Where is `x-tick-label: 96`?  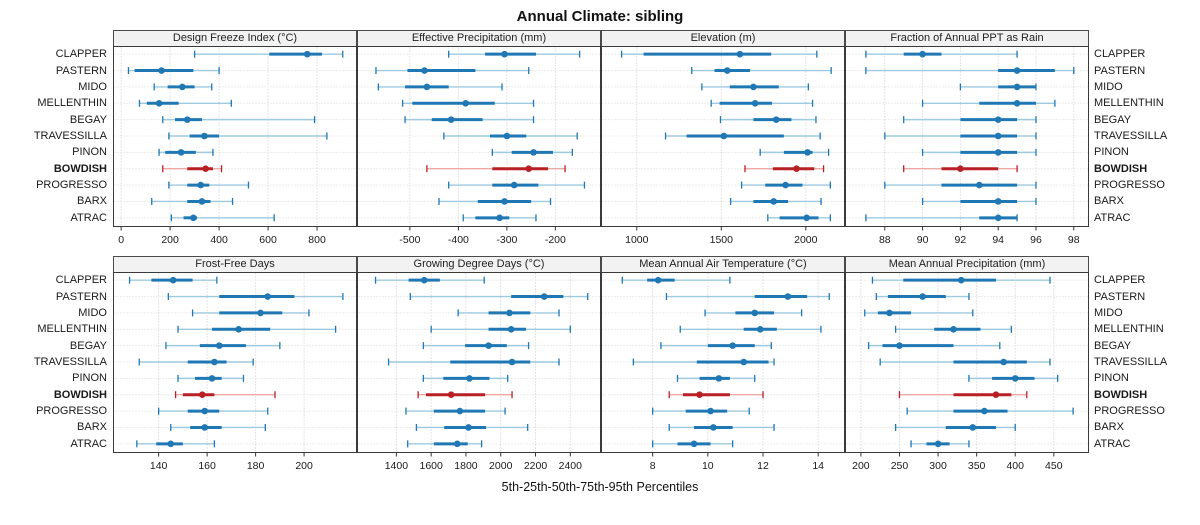
x-tick-label: 96 is located at coordinates (1036, 240).